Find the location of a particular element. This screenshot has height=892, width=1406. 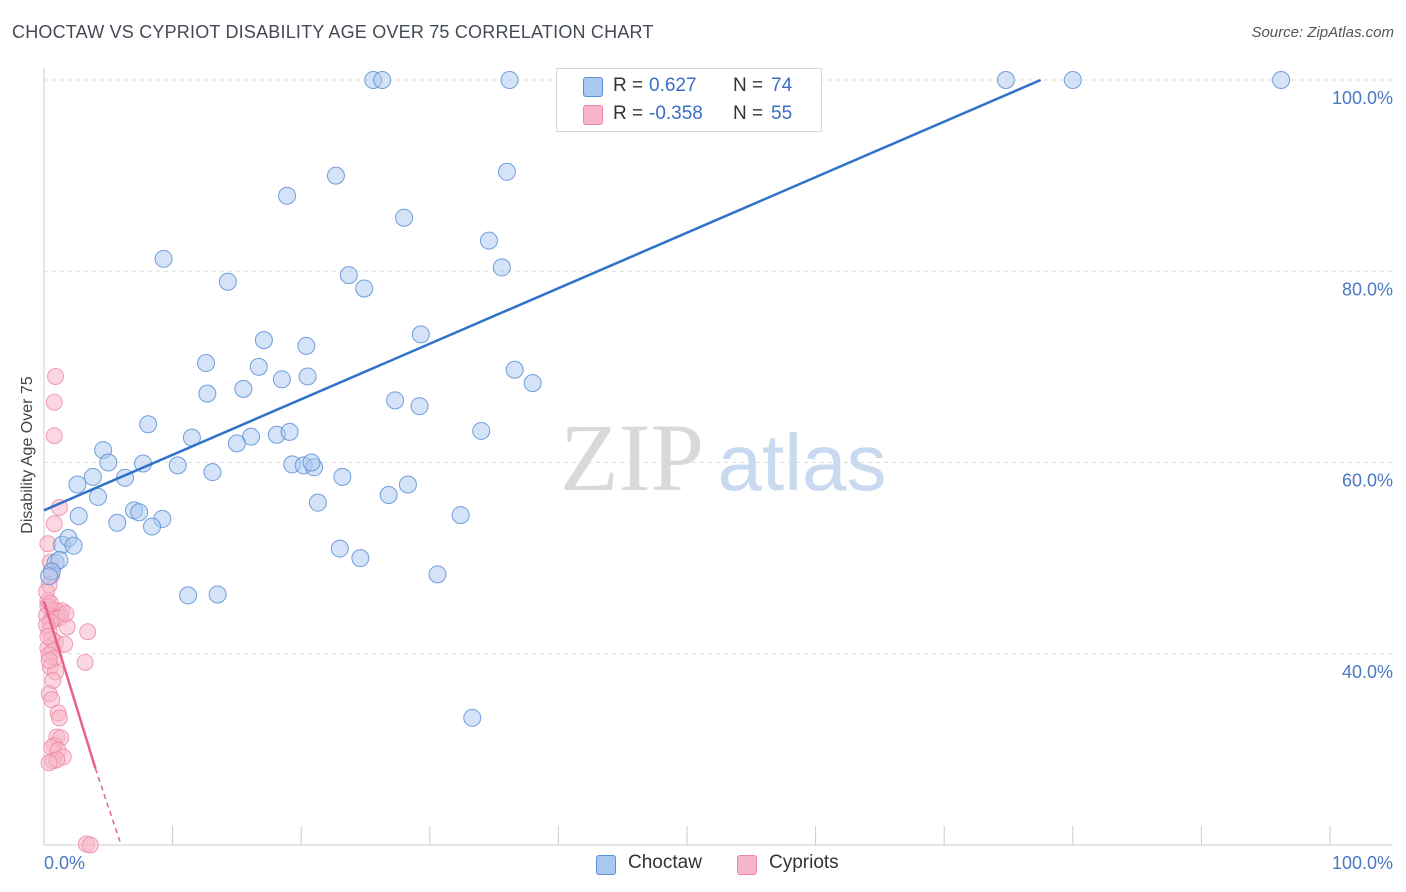

r-value: 0.627 is located at coordinates (673, 85).